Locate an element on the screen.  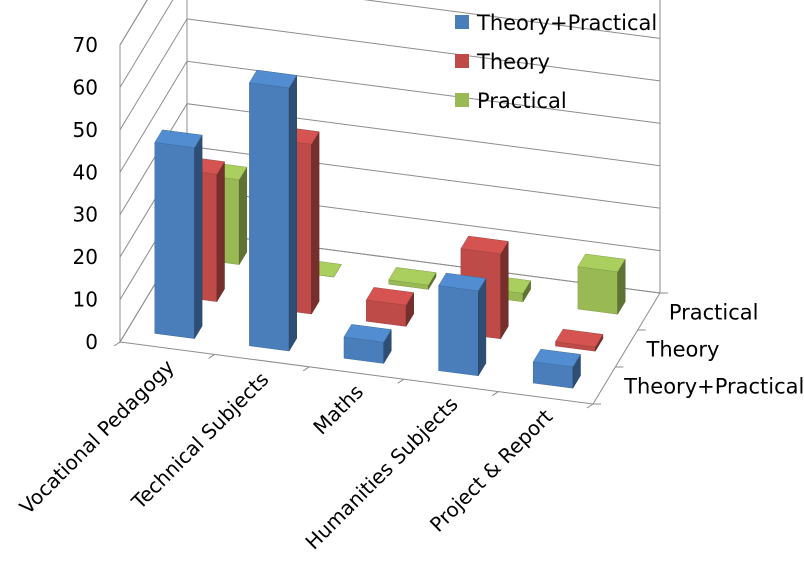
y-tick-label: 20 is located at coordinates (85, 257).